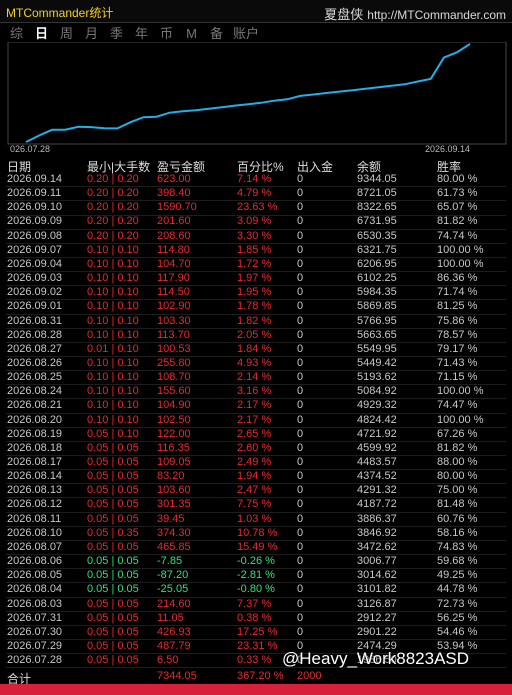 Image resolution: width=512 pixels, height=695 pixels. What do you see at coordinates (254, 476) in the screenshot?
I see `cell-pct: 1.94 %` at bounding box center [254, 476].